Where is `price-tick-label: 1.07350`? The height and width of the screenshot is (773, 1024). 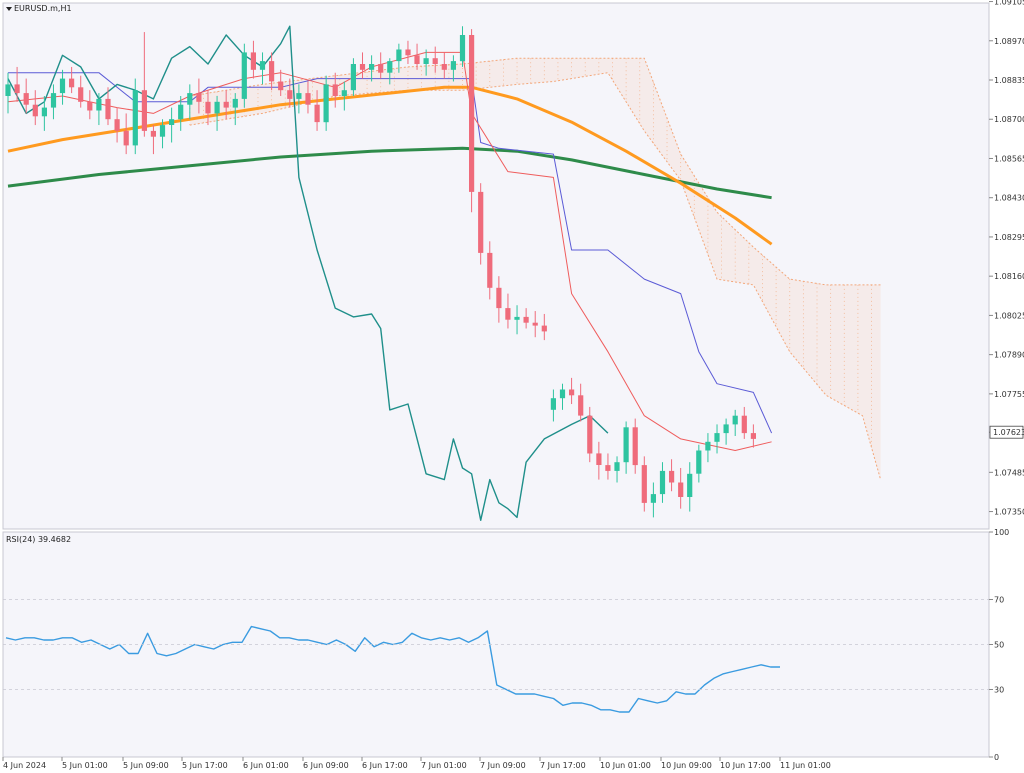 price-tick-label: 1.07350 is located at coordinates (1009, 512).